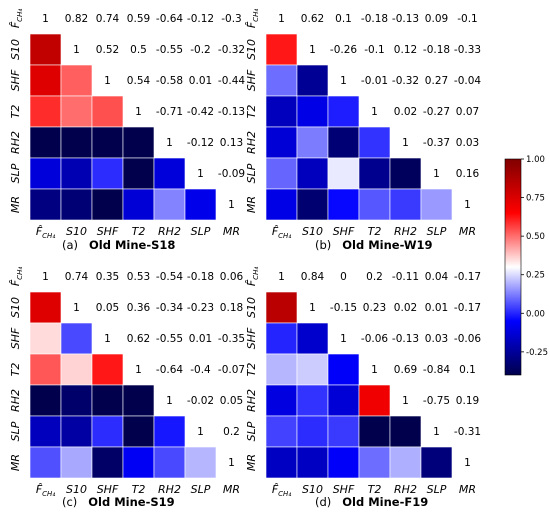 The image size is (550, 520). Describe the element at coordinates (437, 277) in the screenshot. I see `cell-value: 0.04` at that location.